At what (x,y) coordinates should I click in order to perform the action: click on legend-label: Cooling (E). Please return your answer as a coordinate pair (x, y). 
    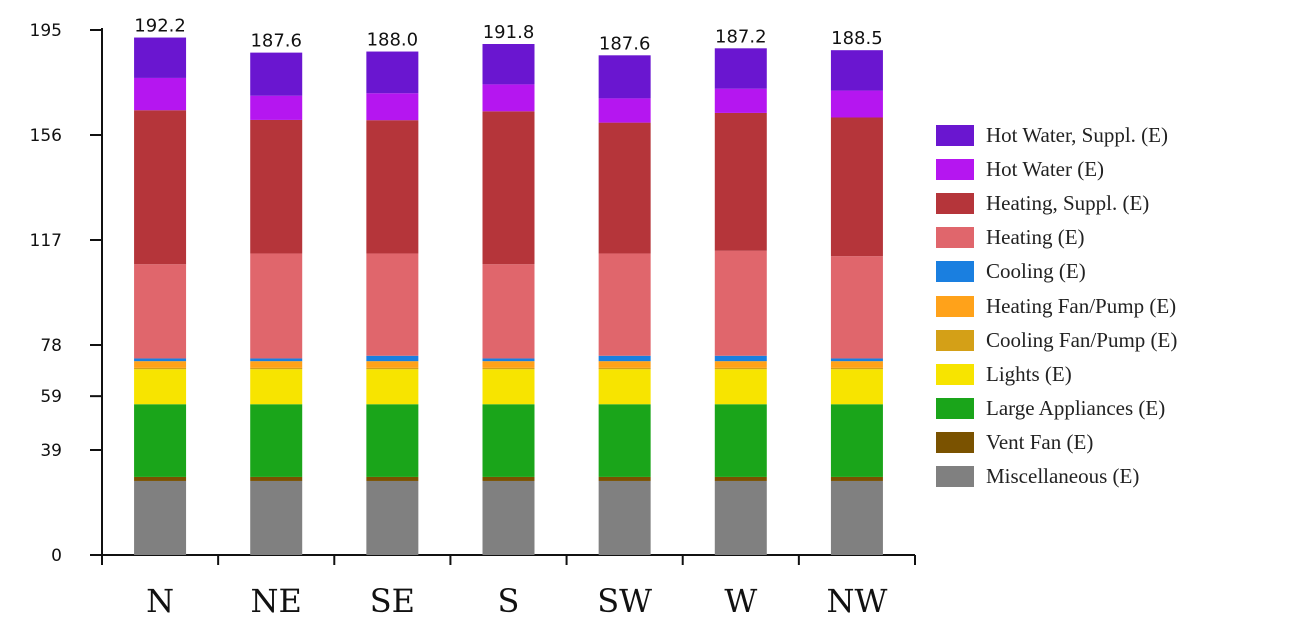
    Looking at the image, I should click on (1036, 271).